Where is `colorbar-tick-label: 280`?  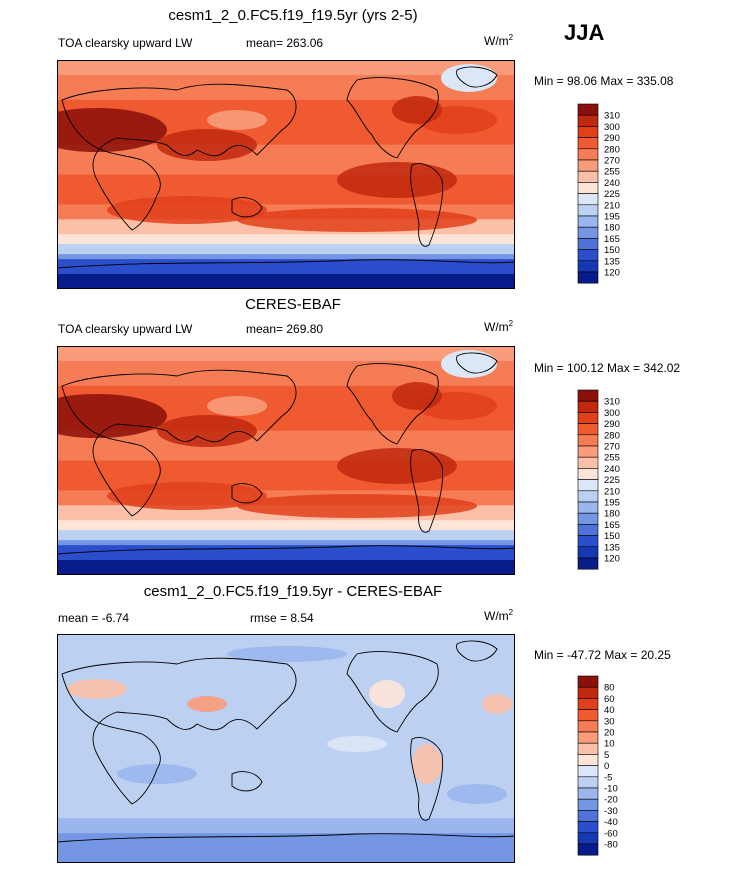
colorbar-tick-label: 280 is located at coordinates (612, 149).